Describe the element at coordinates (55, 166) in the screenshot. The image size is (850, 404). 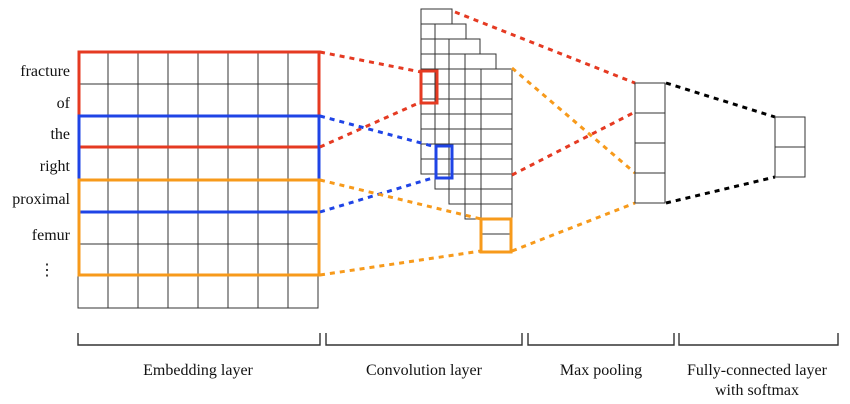
I see `word-label: right` at that location.